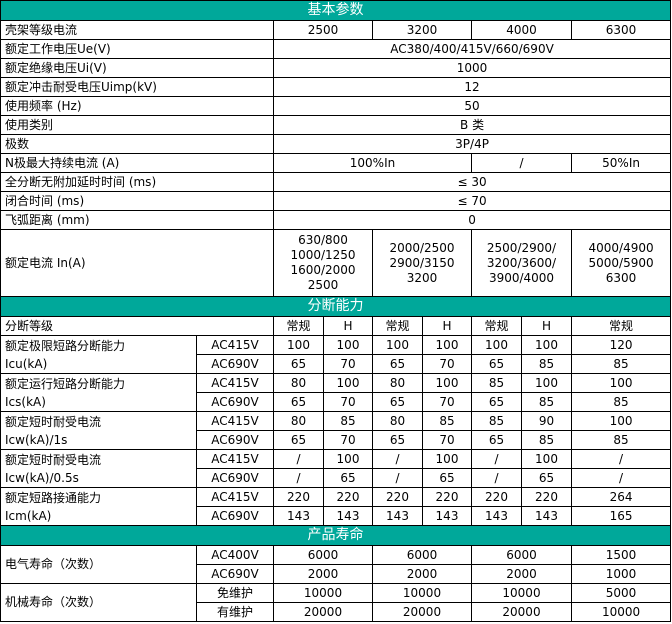 This screenshot has height=624, width=672. What do you see at coordinates (98, 354) in the screenshot?
I see `row-label: 额定极限短路分断能力 Icu(kA)` at bounding box center [98, 354].